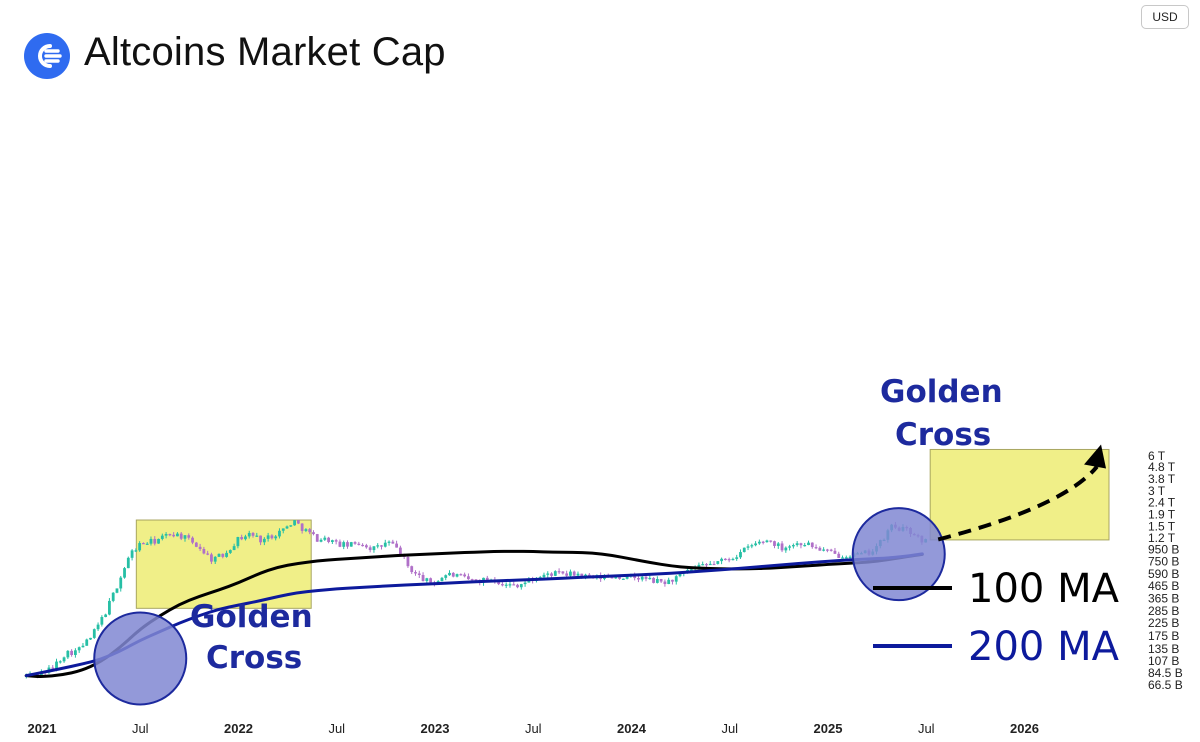  I want to click on x-tick-label: 2025, so click(828, 728).